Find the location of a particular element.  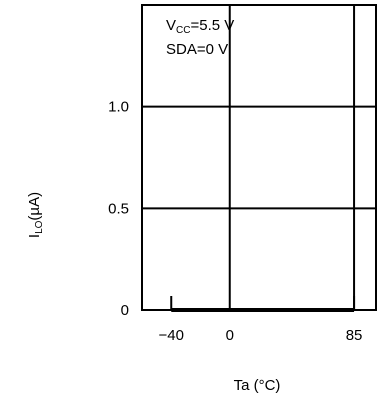

annotation-sda-text: SDA=0 V is located at coordinates (197, 49).